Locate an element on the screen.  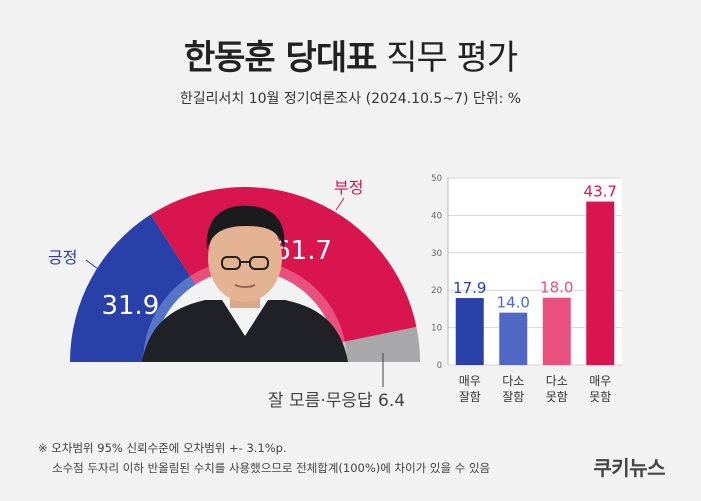
y-tick-label: 0 is located at coordinates (439, 366).